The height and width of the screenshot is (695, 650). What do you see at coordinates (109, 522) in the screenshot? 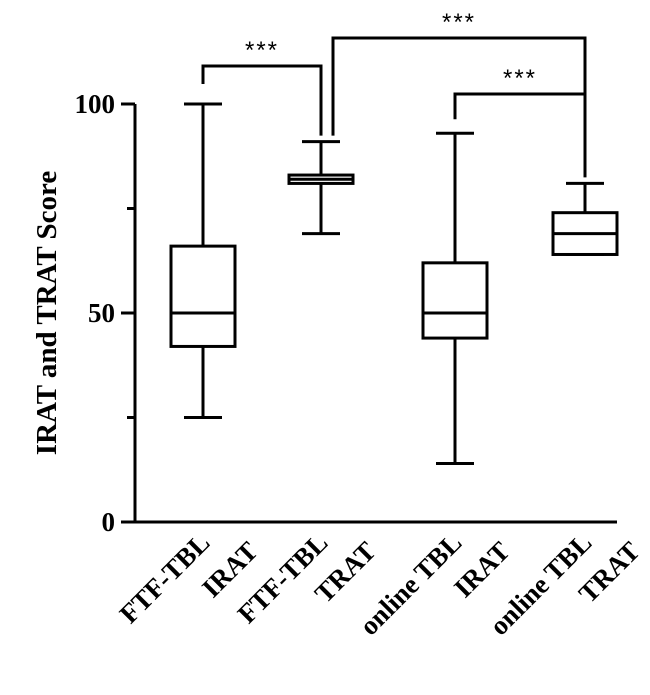
I see `y-tick-label: 0` at bounding box center [109, 522].